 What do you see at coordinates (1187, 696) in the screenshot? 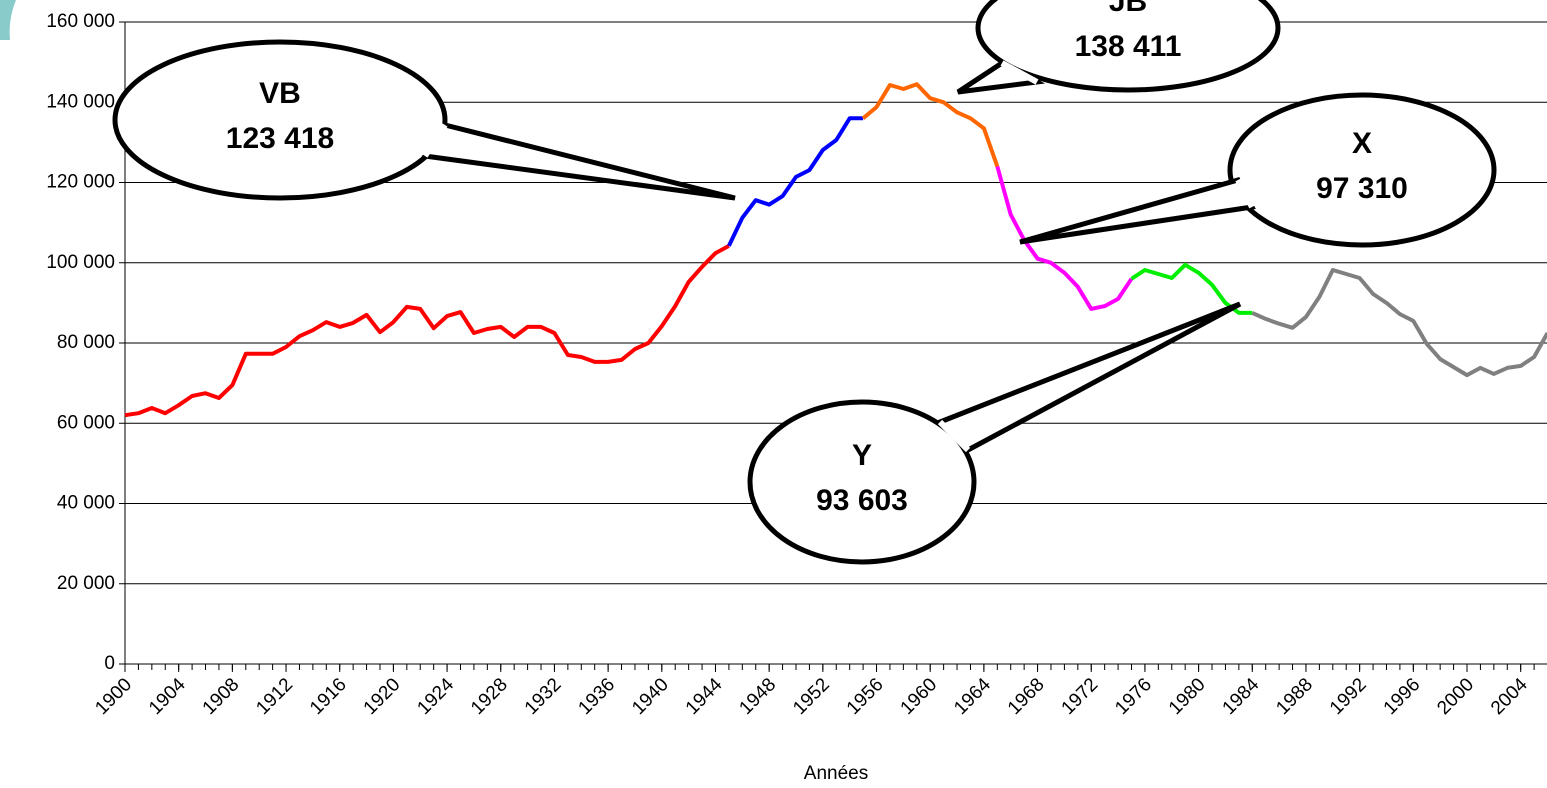
I see `x-tick-label: 1980` at bounding box center [1187, 696].